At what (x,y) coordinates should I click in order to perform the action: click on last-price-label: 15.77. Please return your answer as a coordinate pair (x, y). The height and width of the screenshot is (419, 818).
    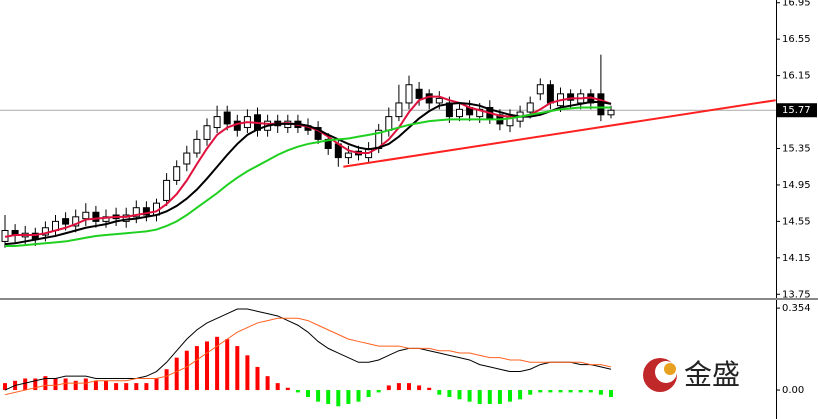
    Looking at the image, I should click on (796, 110).